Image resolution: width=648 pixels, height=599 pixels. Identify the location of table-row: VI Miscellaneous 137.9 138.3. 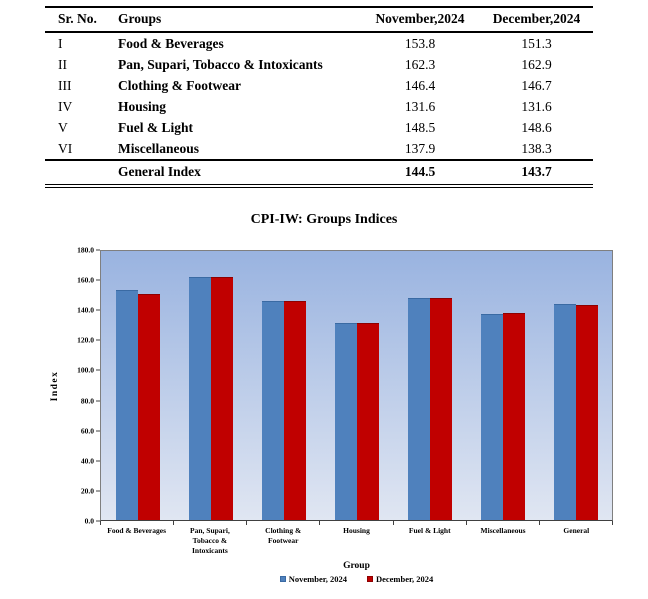
(319, 149).